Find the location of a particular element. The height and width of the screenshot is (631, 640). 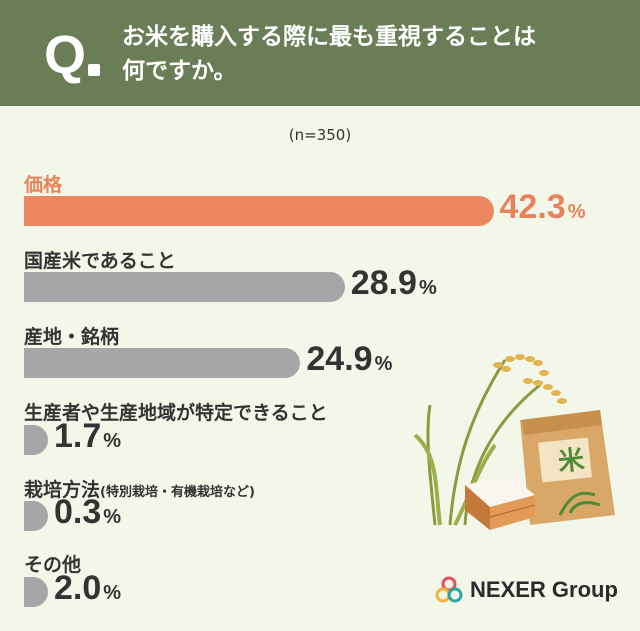

q-dot is located at coordinates (94, 70).